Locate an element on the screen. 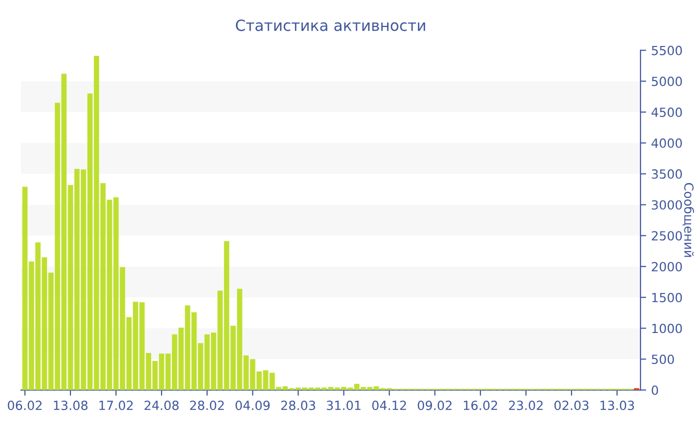  y-tick-label: 5500 is located at coordinates (667, 51).